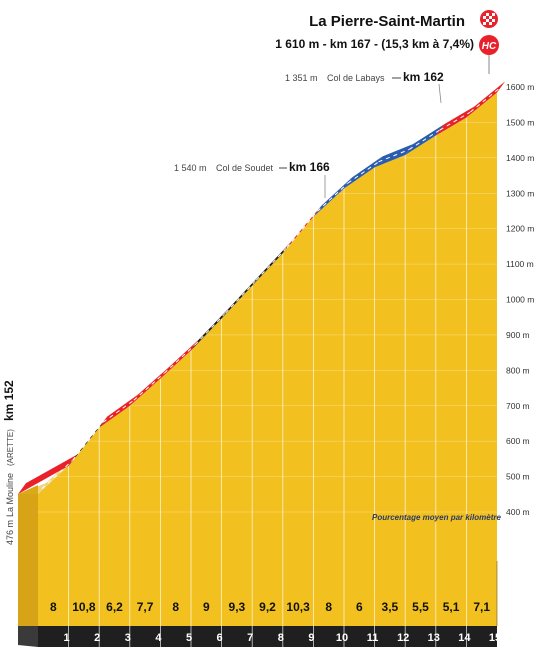 The height and width of the screenshot is (665, 556). I want to click on y-tick-label: 800 m, so click(518, 370).